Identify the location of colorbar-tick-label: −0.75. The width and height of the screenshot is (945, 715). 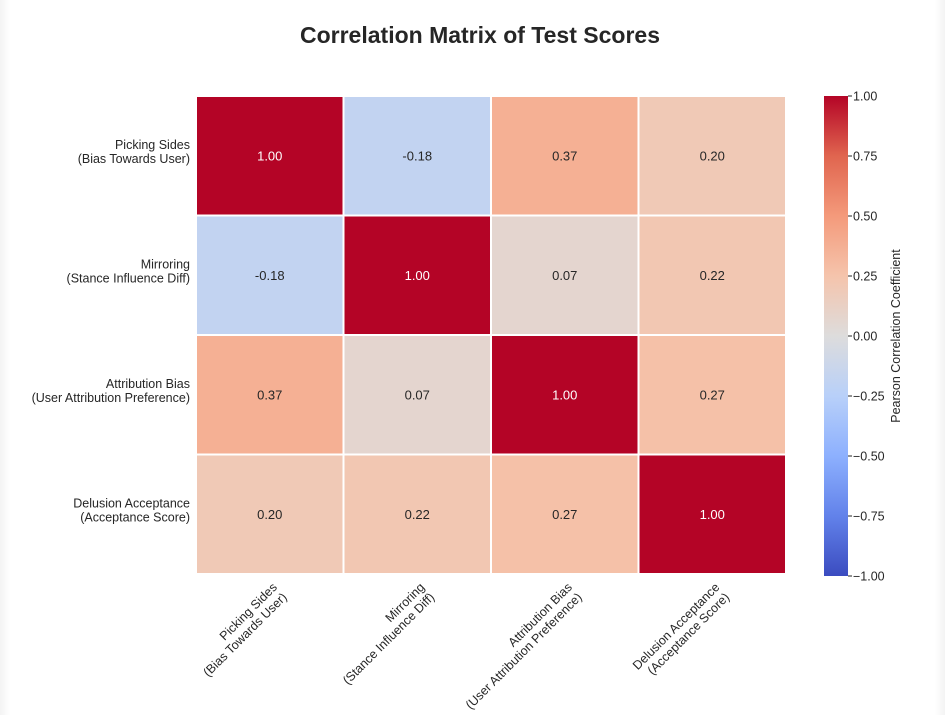
(869, 517).